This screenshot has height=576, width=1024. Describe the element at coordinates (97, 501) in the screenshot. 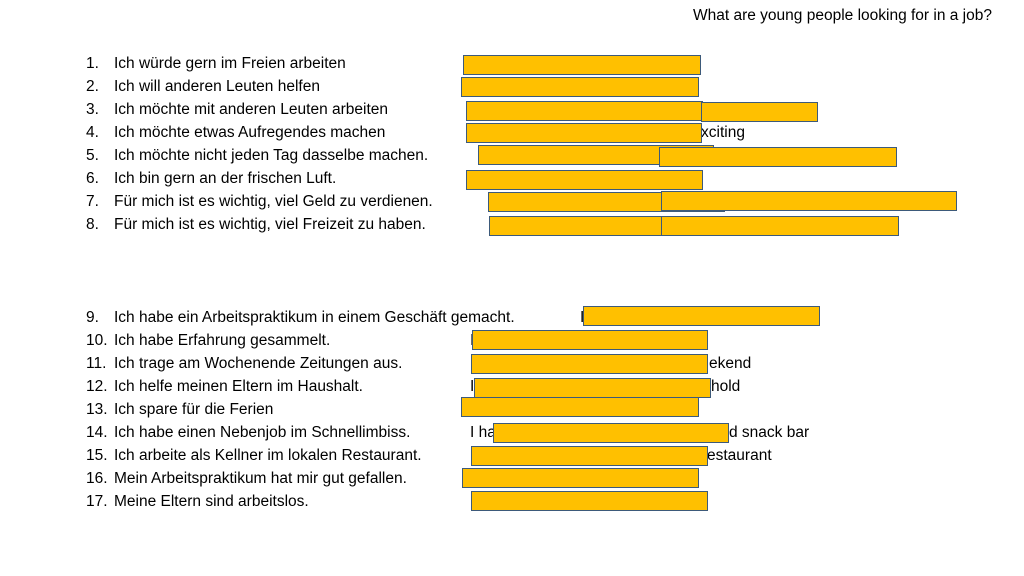

I see `item-number: 17.` at that location.